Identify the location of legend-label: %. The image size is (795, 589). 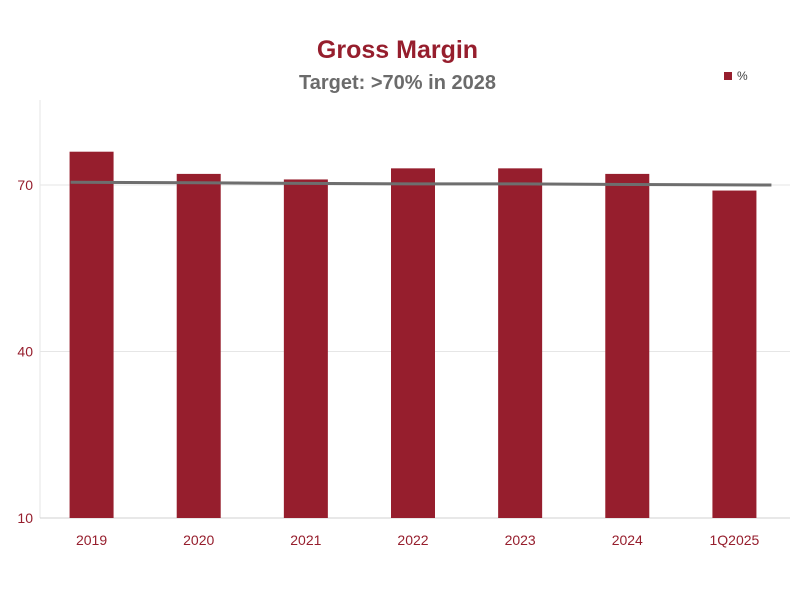
(742, 76).